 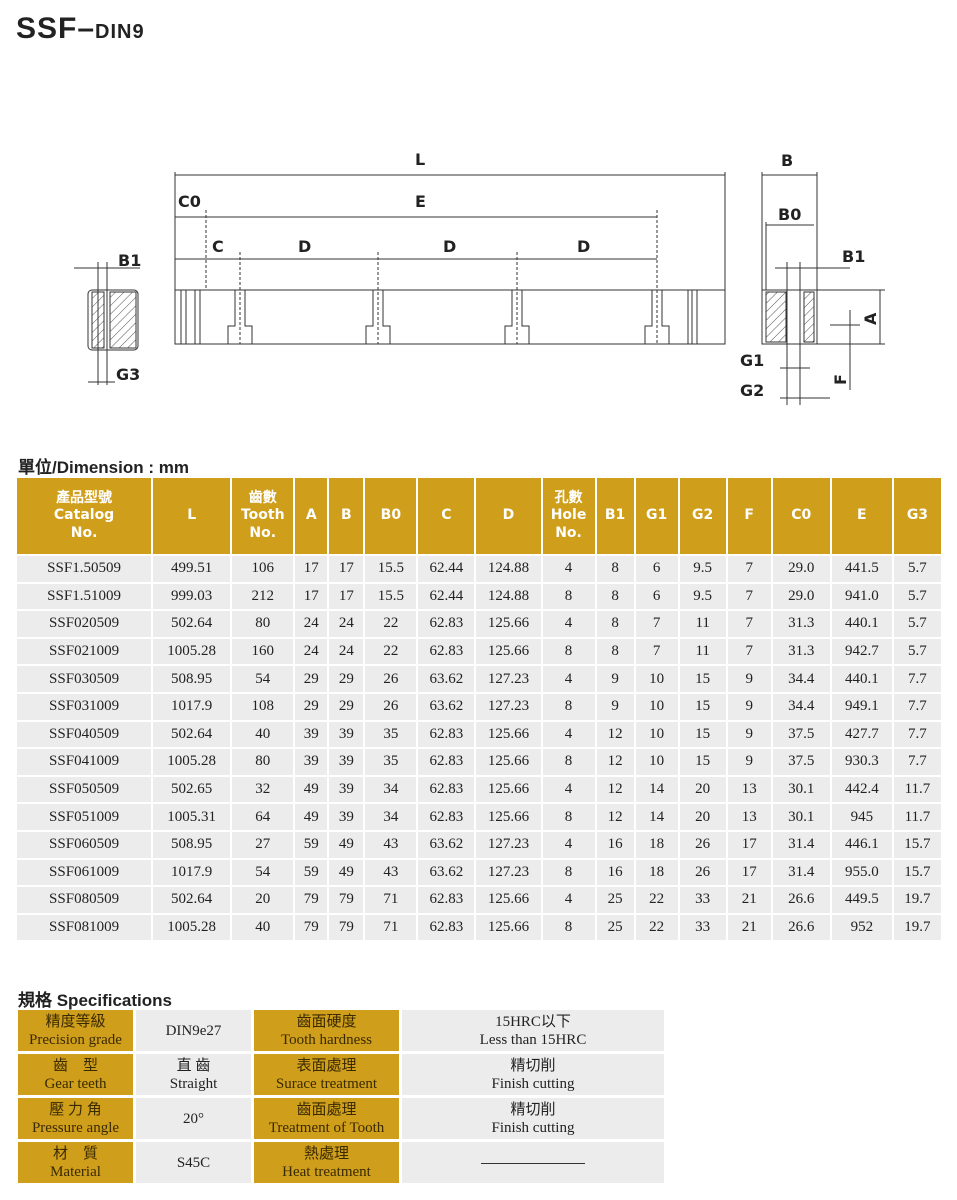 What do you see at coordinates (801, 844) in the screenshot?
I see `table-cell: 31.4` at bounding box center [801, 844].